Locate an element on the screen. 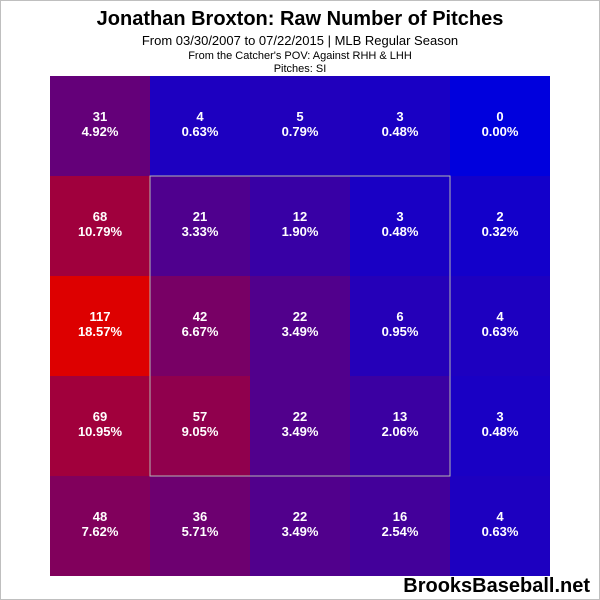  cell-percent-r0-c2: 0.79% is located at coordinates (300, 131).